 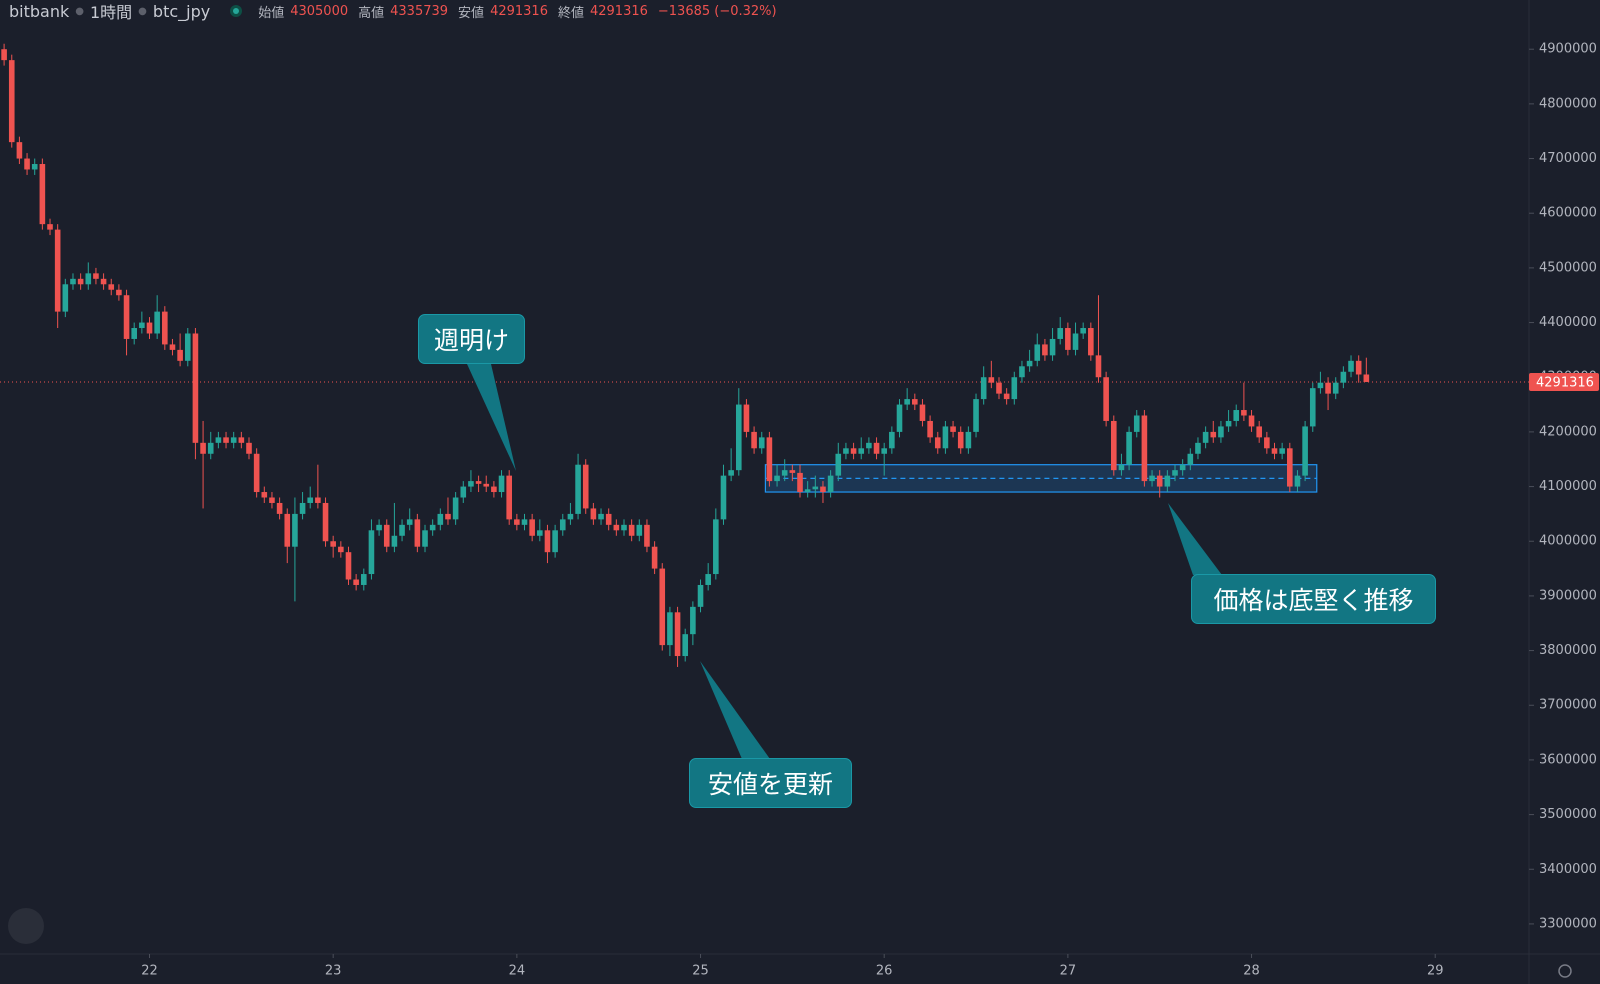 What do you see at coordinates (181, 11) in the screenshot?
I see `symbol: btc_jpy` at bounding box center [181, 11].